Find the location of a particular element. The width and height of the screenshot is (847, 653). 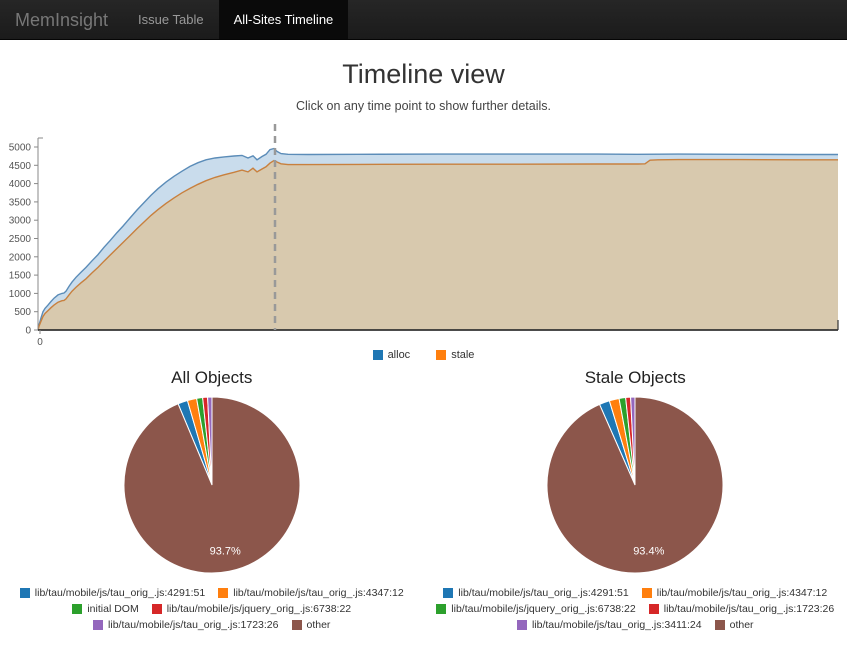

legend-item-stale: stale is located at coordinates (455, 355).